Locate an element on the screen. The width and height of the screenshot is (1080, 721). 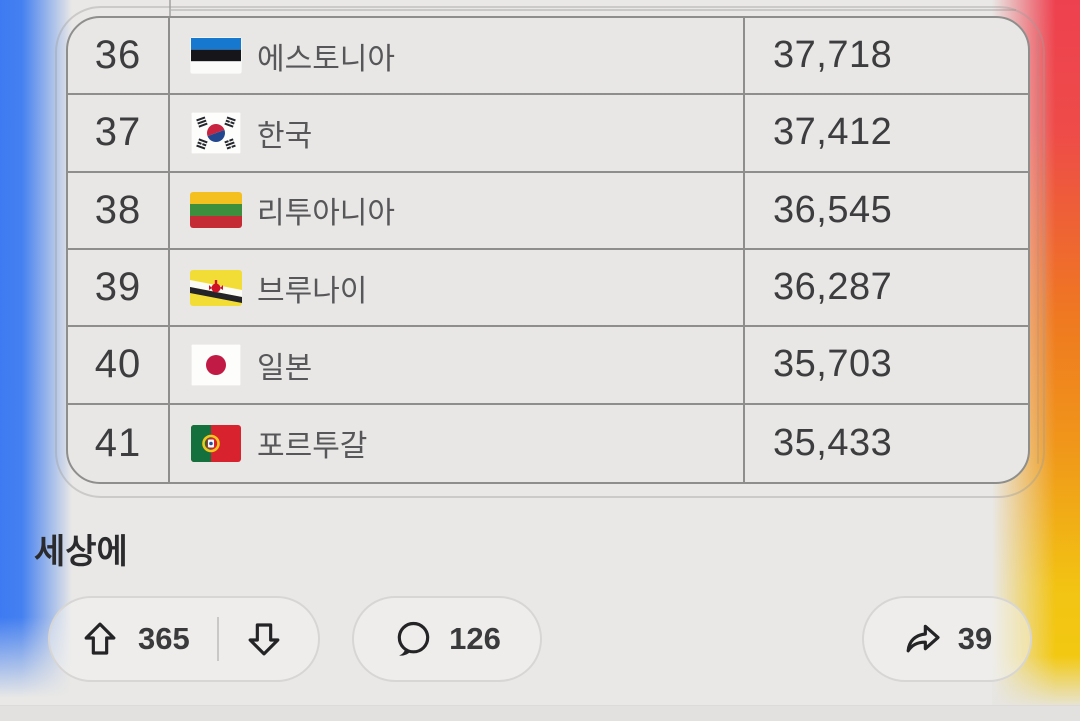
estonia-flag-icon is located at coordinates (216, 56).